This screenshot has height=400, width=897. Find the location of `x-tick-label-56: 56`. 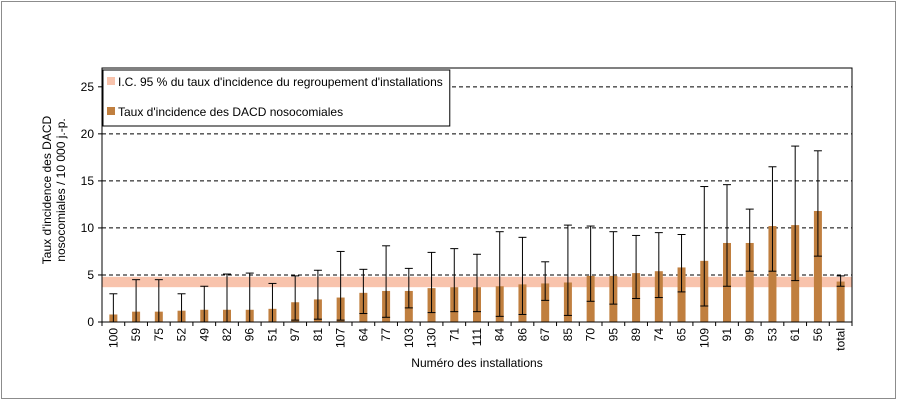

x-tick-label-56: 56 is located at coordinates (818, 335).